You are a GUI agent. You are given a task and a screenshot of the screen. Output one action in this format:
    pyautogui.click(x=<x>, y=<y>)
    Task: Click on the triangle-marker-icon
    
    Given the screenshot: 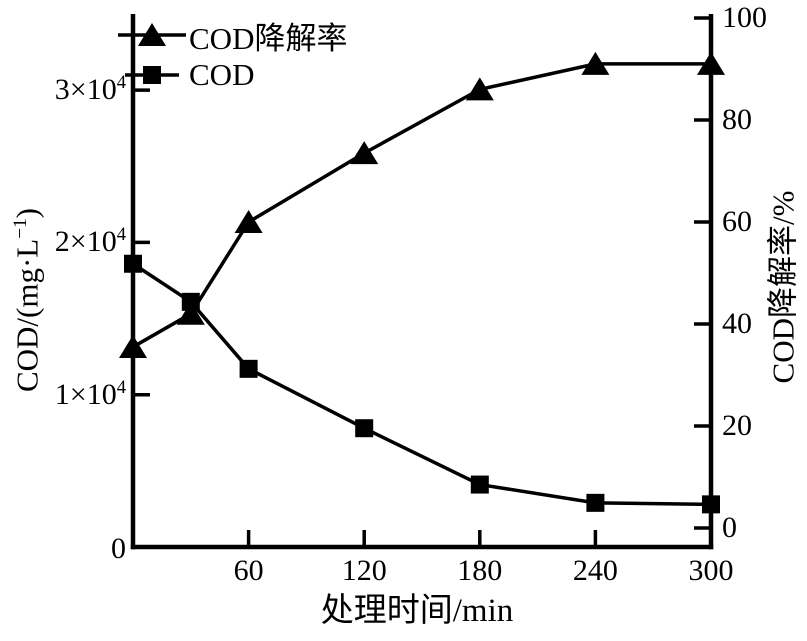 What is the action you would take?
    pyautogui.click(x=152, y=34)
    